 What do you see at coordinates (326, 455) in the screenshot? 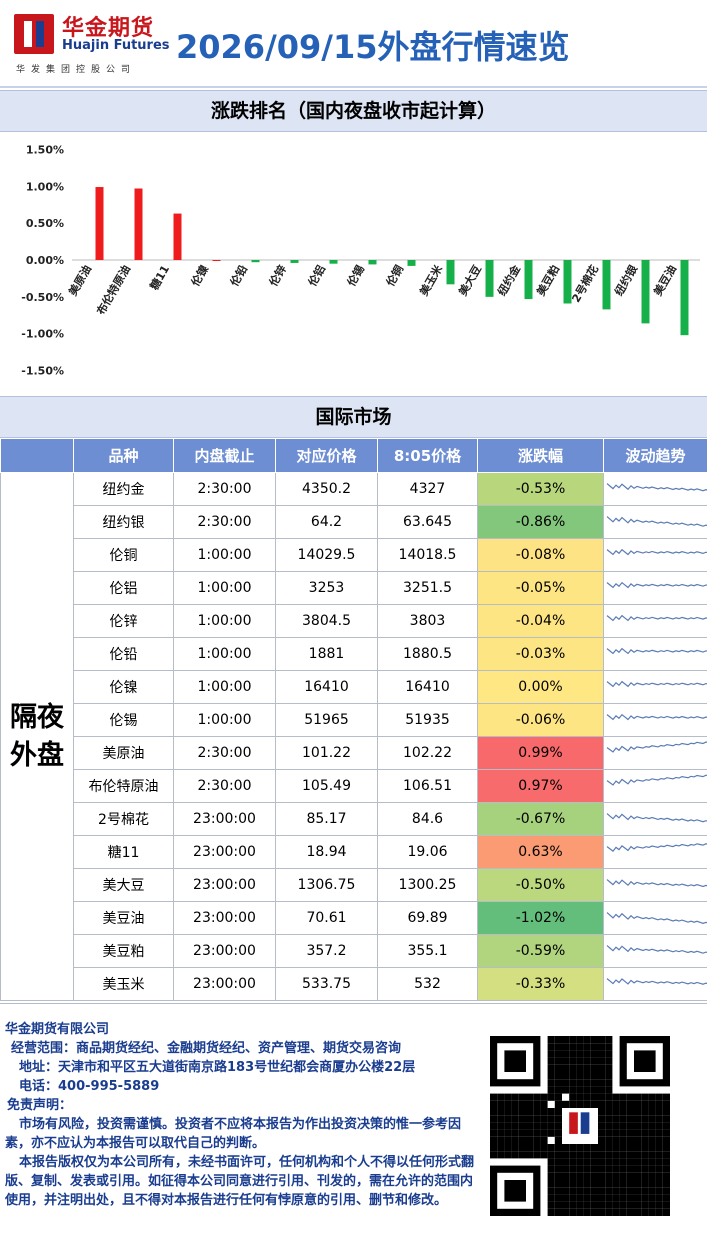
I see `column-header: 对应价格` at bounding box center [326, 455].